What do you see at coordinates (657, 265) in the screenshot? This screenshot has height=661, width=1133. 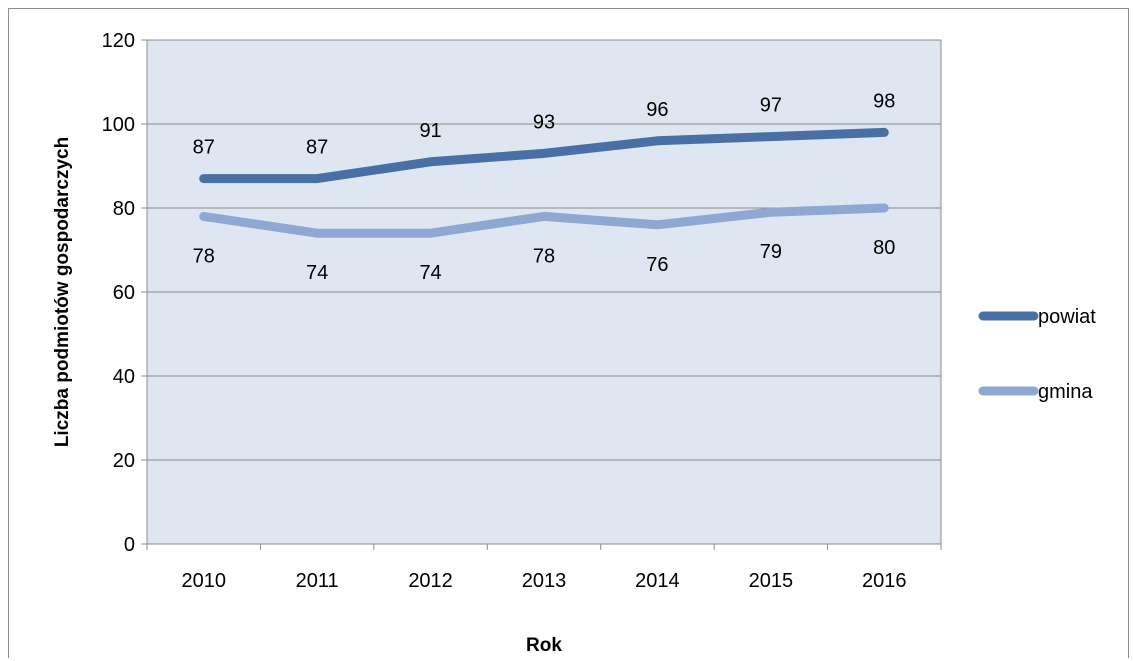 I see `data-label: 76` at bounding box center [657, 265].